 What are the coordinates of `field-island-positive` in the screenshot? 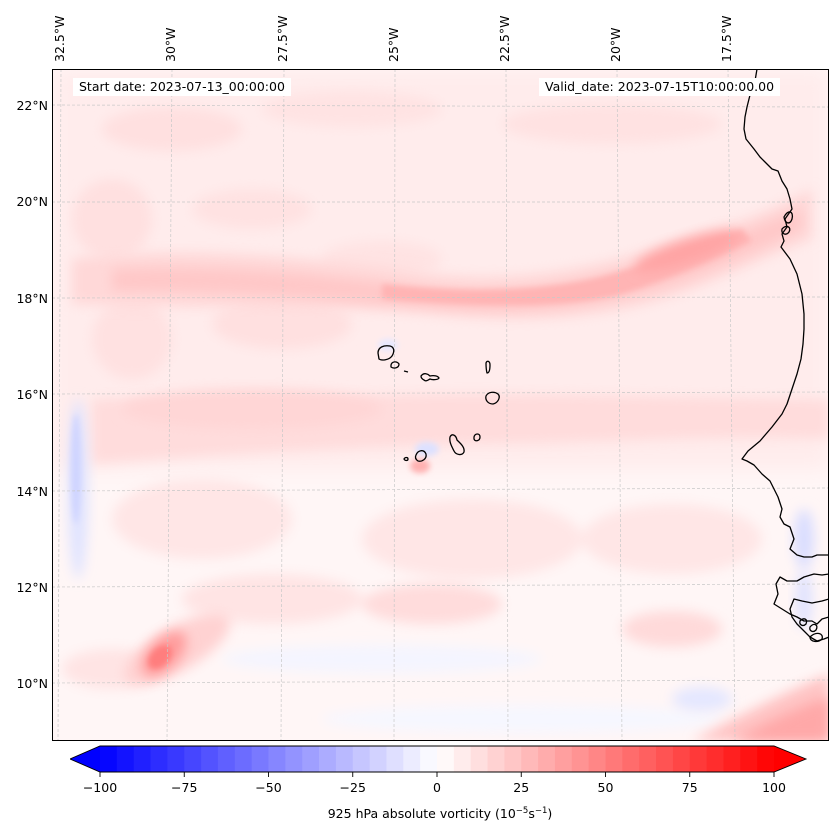 It's located at (420, 466).